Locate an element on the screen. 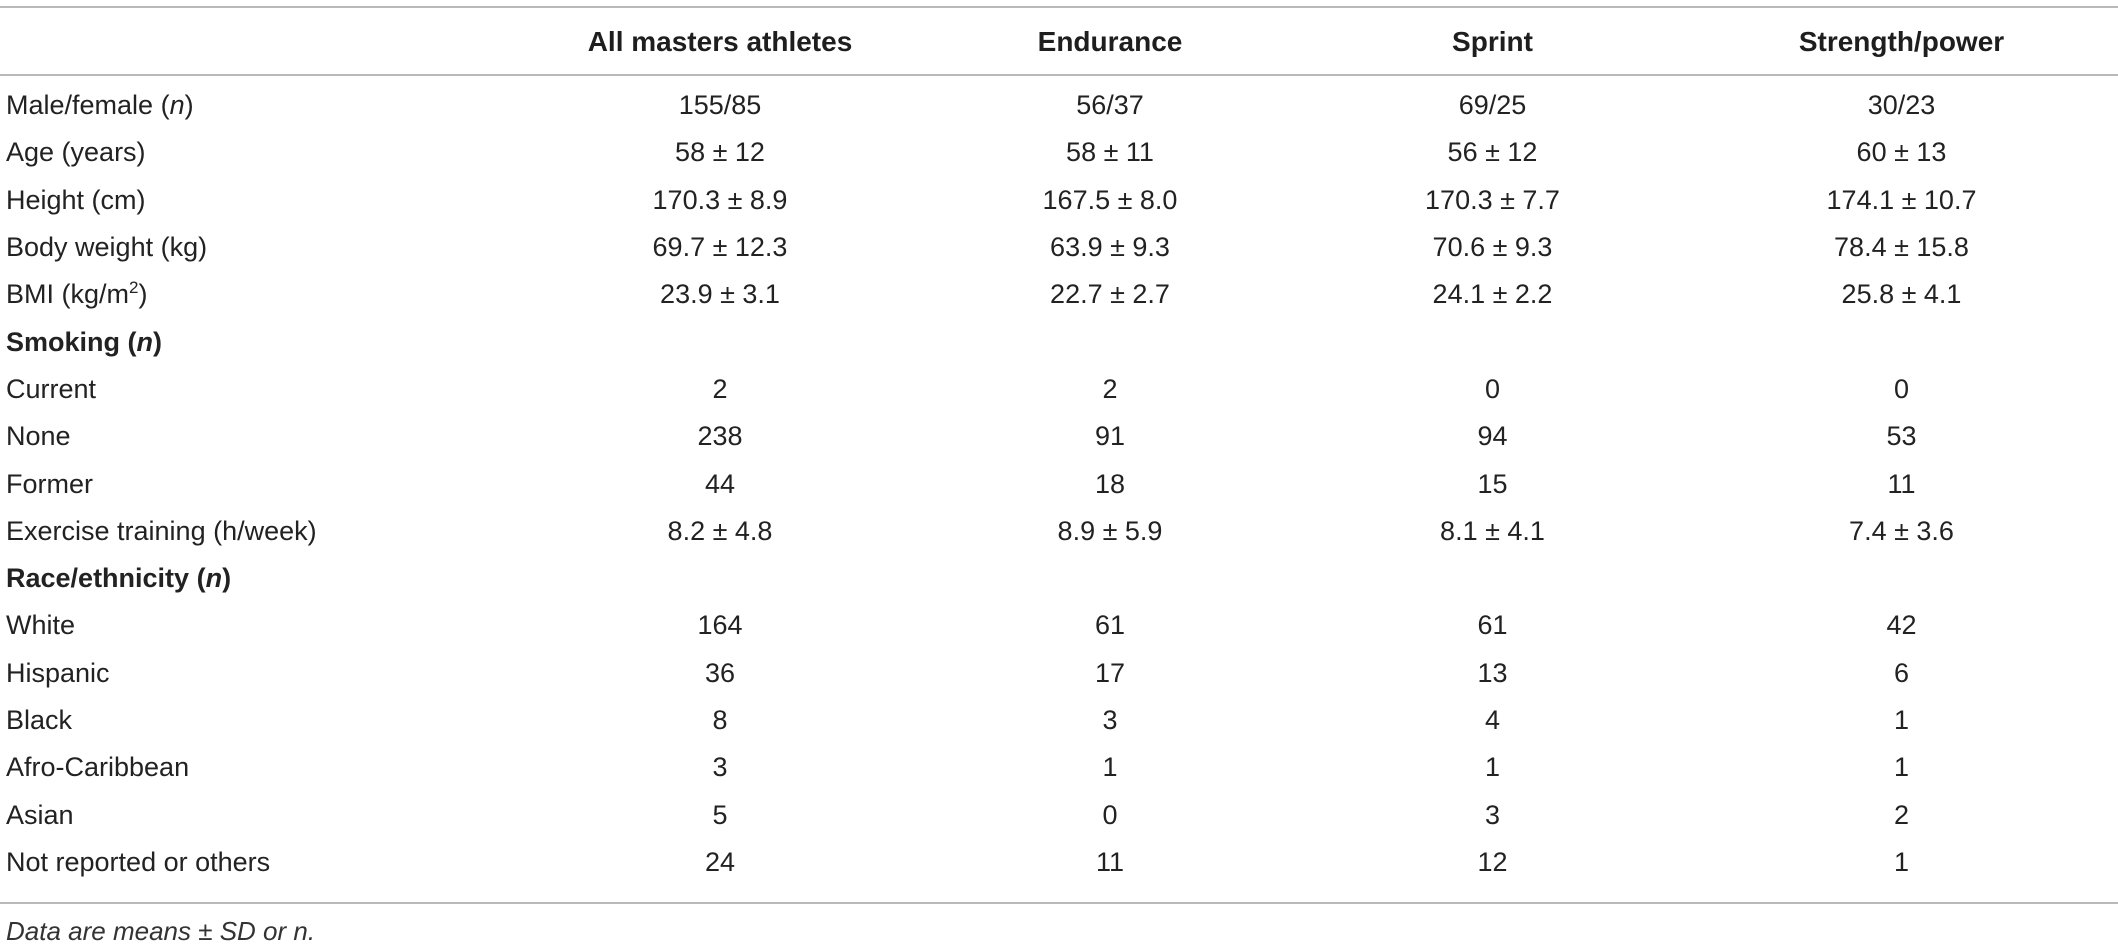 The image size is (2118, 949). row-label-text: Not reported or others is located at coordinates (138, 861).